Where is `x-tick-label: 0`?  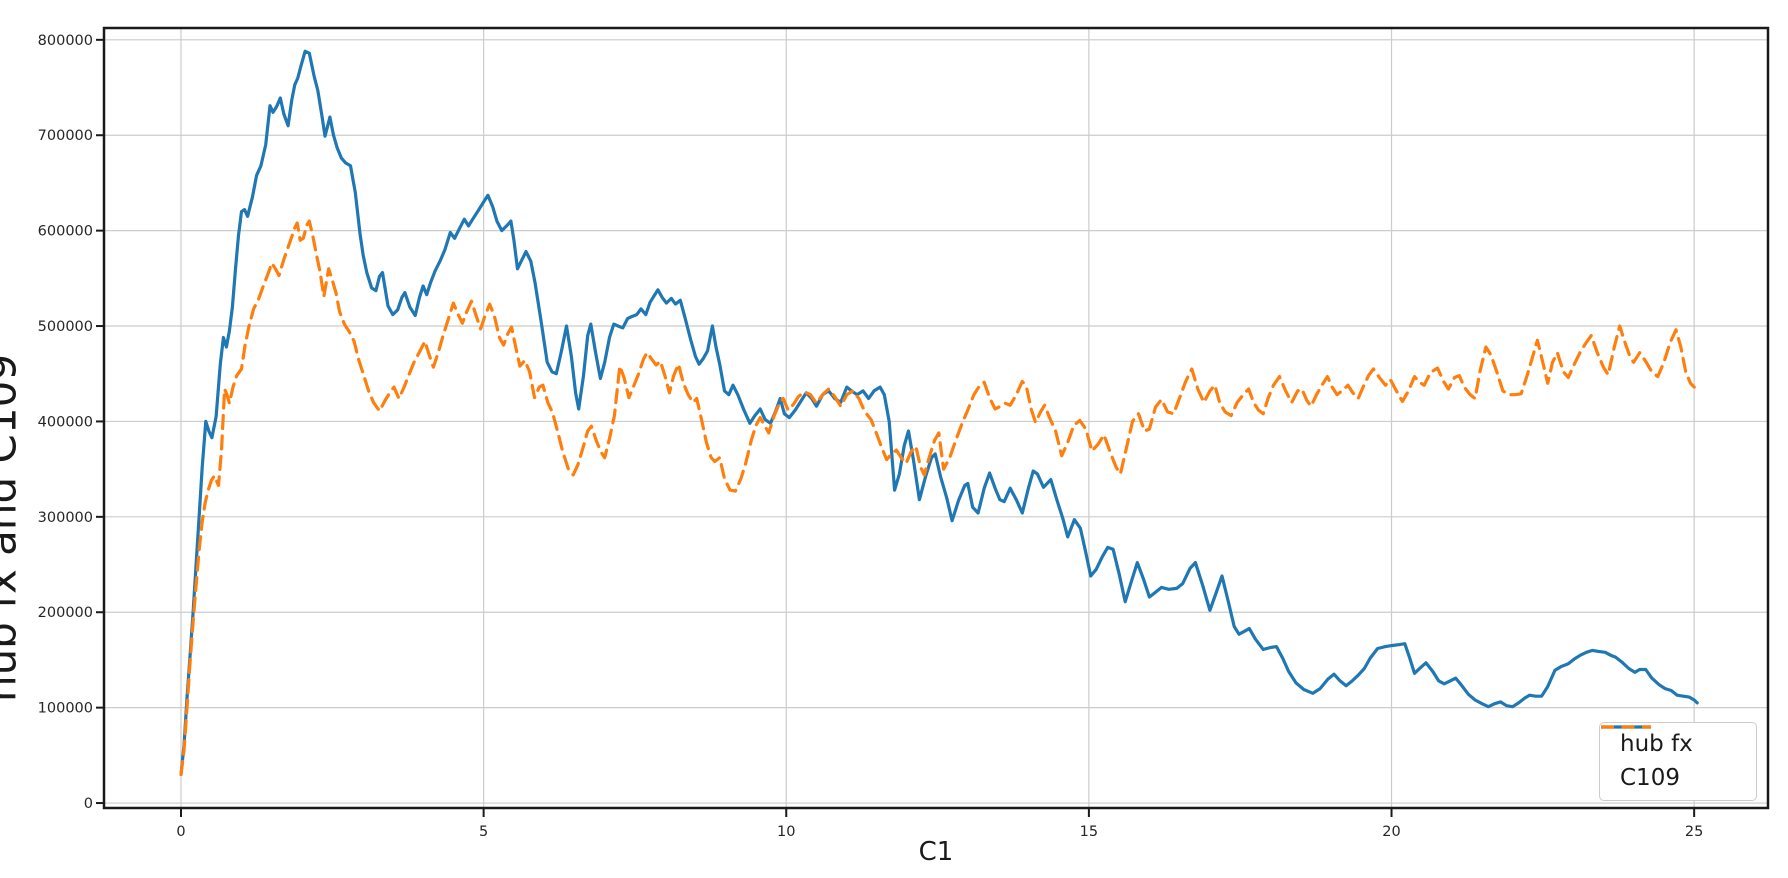
x-tick-label: 0 is located at coordinates (180, 832).